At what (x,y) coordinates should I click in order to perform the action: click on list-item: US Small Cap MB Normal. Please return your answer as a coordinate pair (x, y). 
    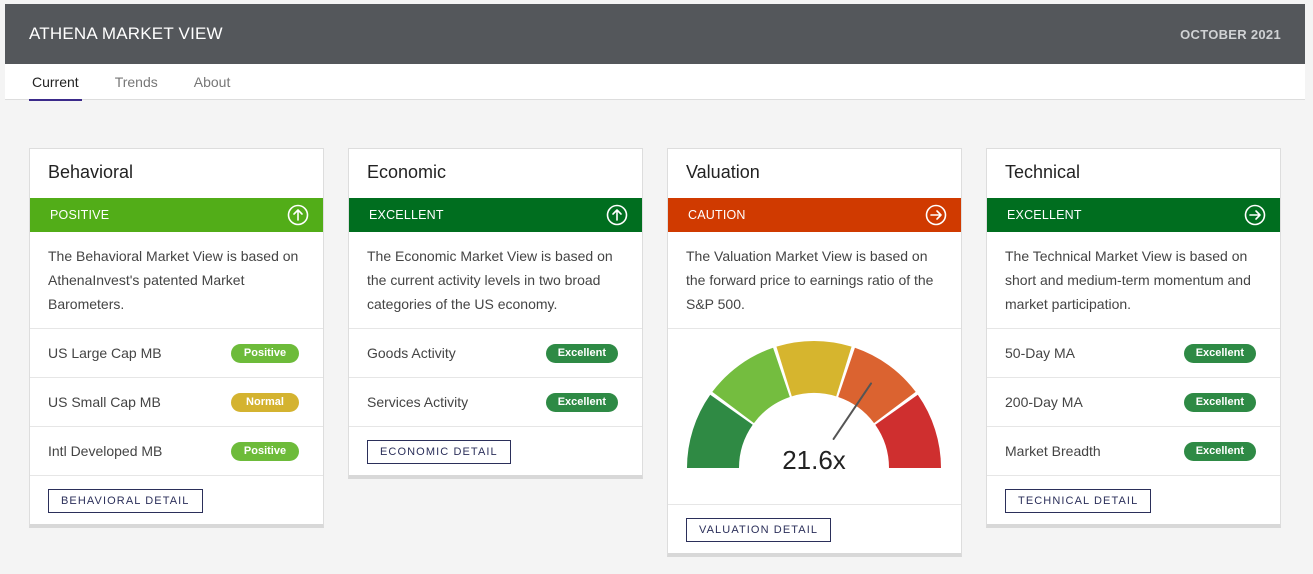
    Looking at the image, I should click on (176, 402).